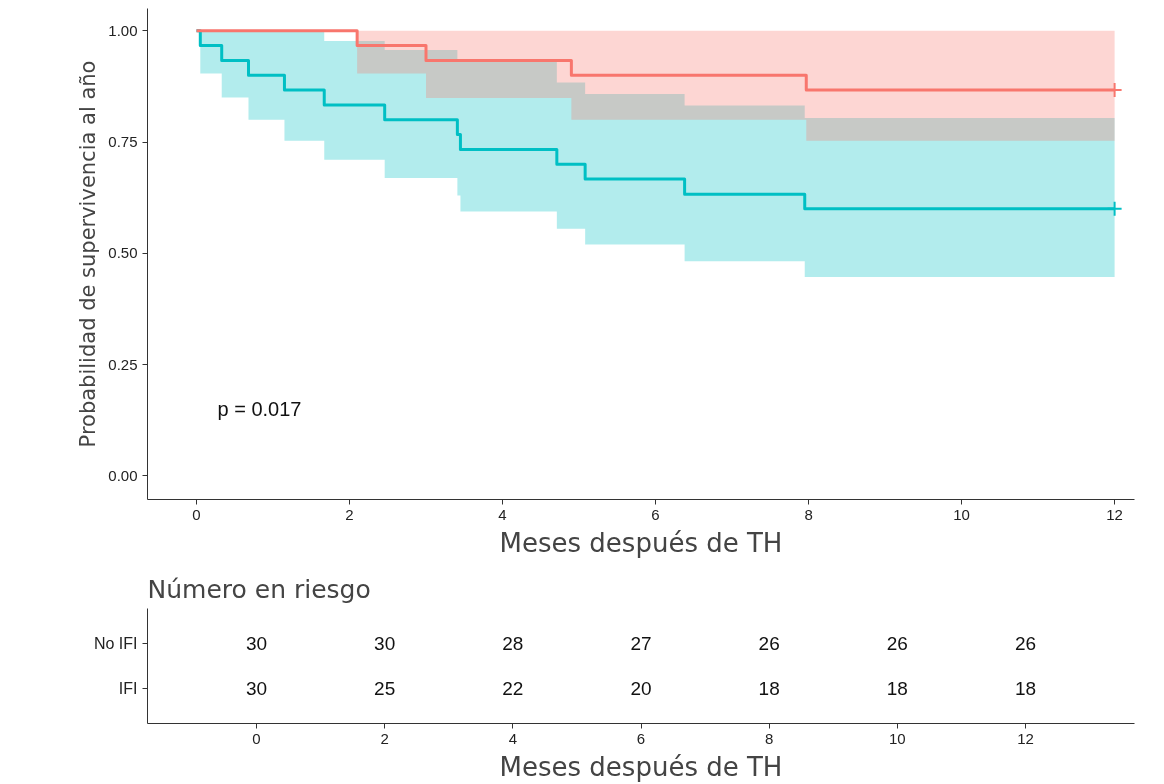 Image resolution: width=1164 pixels, height=784 pixels. Describe the element at coordinates (88, 254) in the screenshot. I see `y-axis-title: Probabilidad de supervivencia al año` at that location.